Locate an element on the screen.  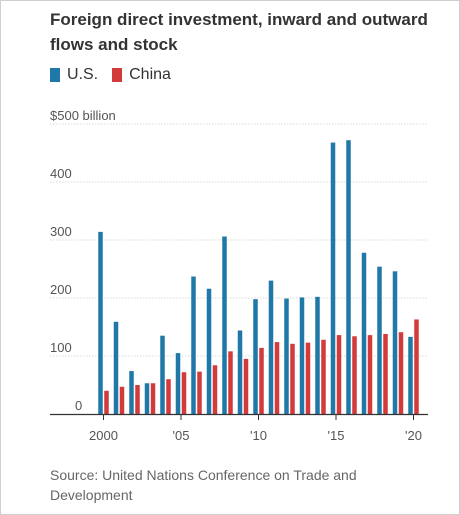
bar-us-2018 is located at coordinates (379, 340).